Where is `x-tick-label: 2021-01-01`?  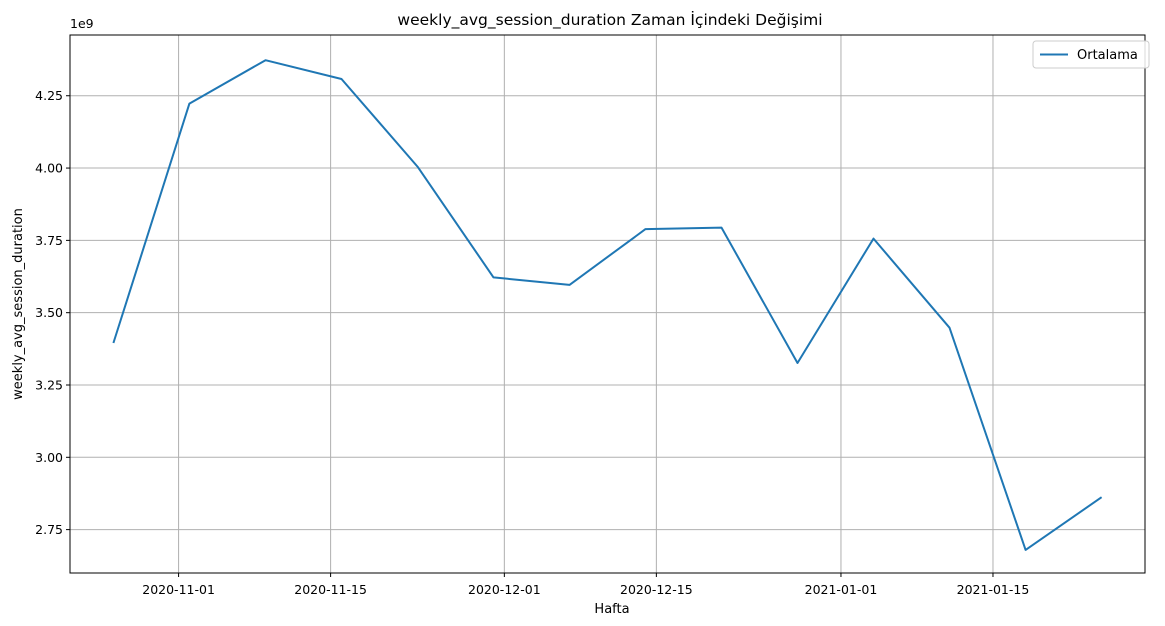
x-tick-label: 2021-01-01 is located at coordinates (841, 589).